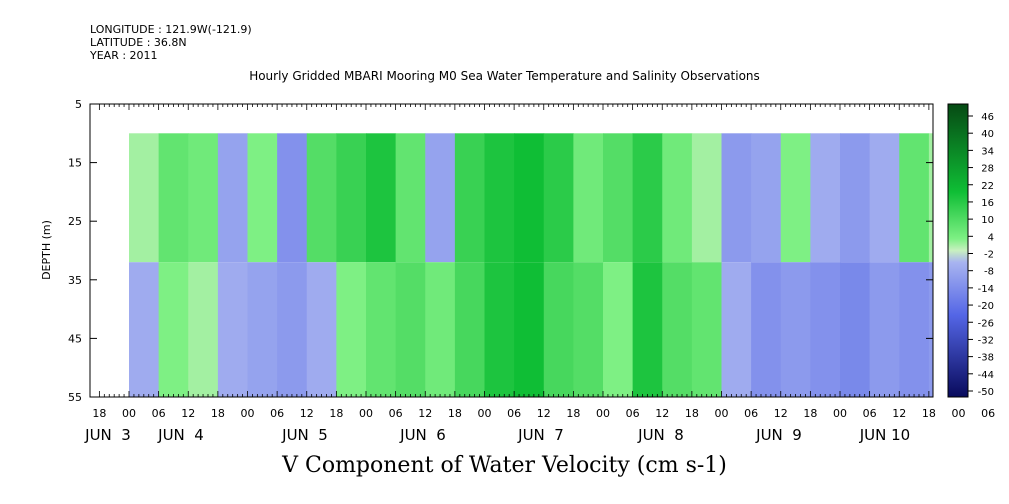  Describe the element at coordinates (986, 306) in the screenshot. I see `colorbar-tick-label: -20` at that location.